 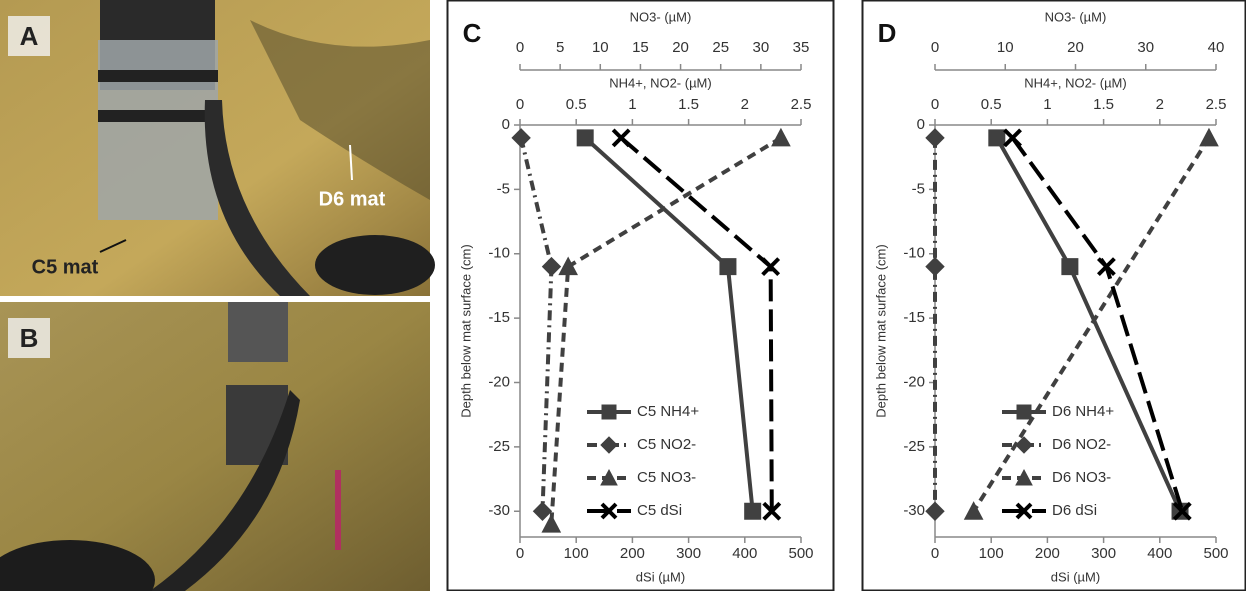 I want to click on legend-label: D6 NH4+, so click(x=1083, y=411).